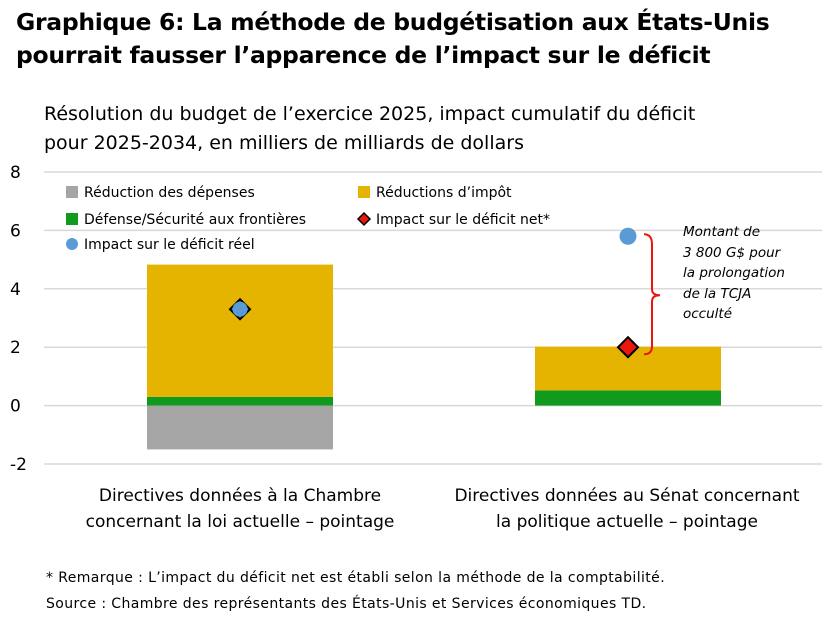  Describe the element at coordinates (240, 330) in the screenshot. I see `bar-tax-cuts` at that location.